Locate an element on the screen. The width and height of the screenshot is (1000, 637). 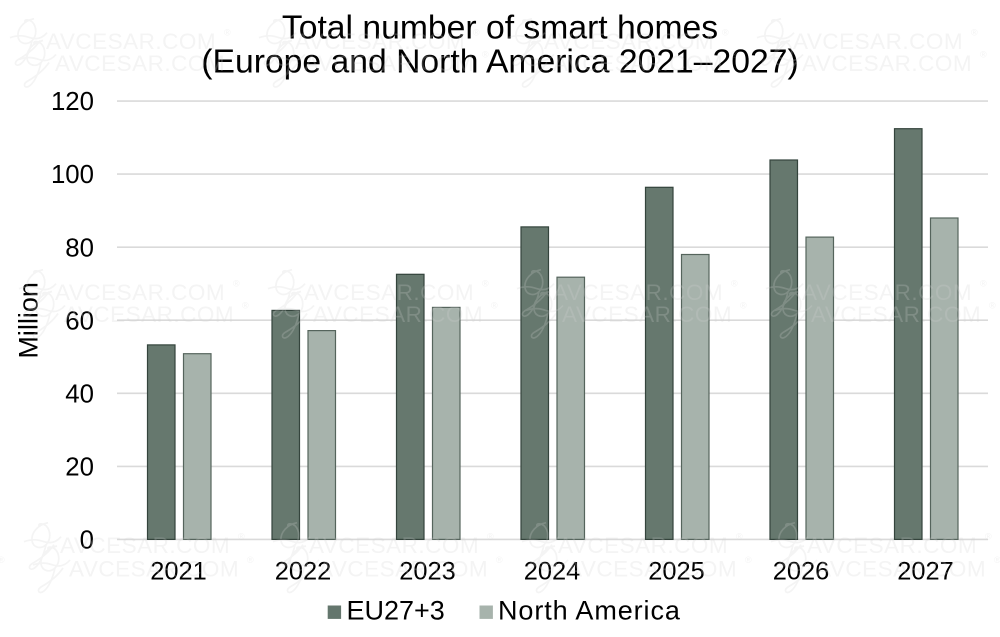
svg-text: 80 is located at coordinates (79, 248).